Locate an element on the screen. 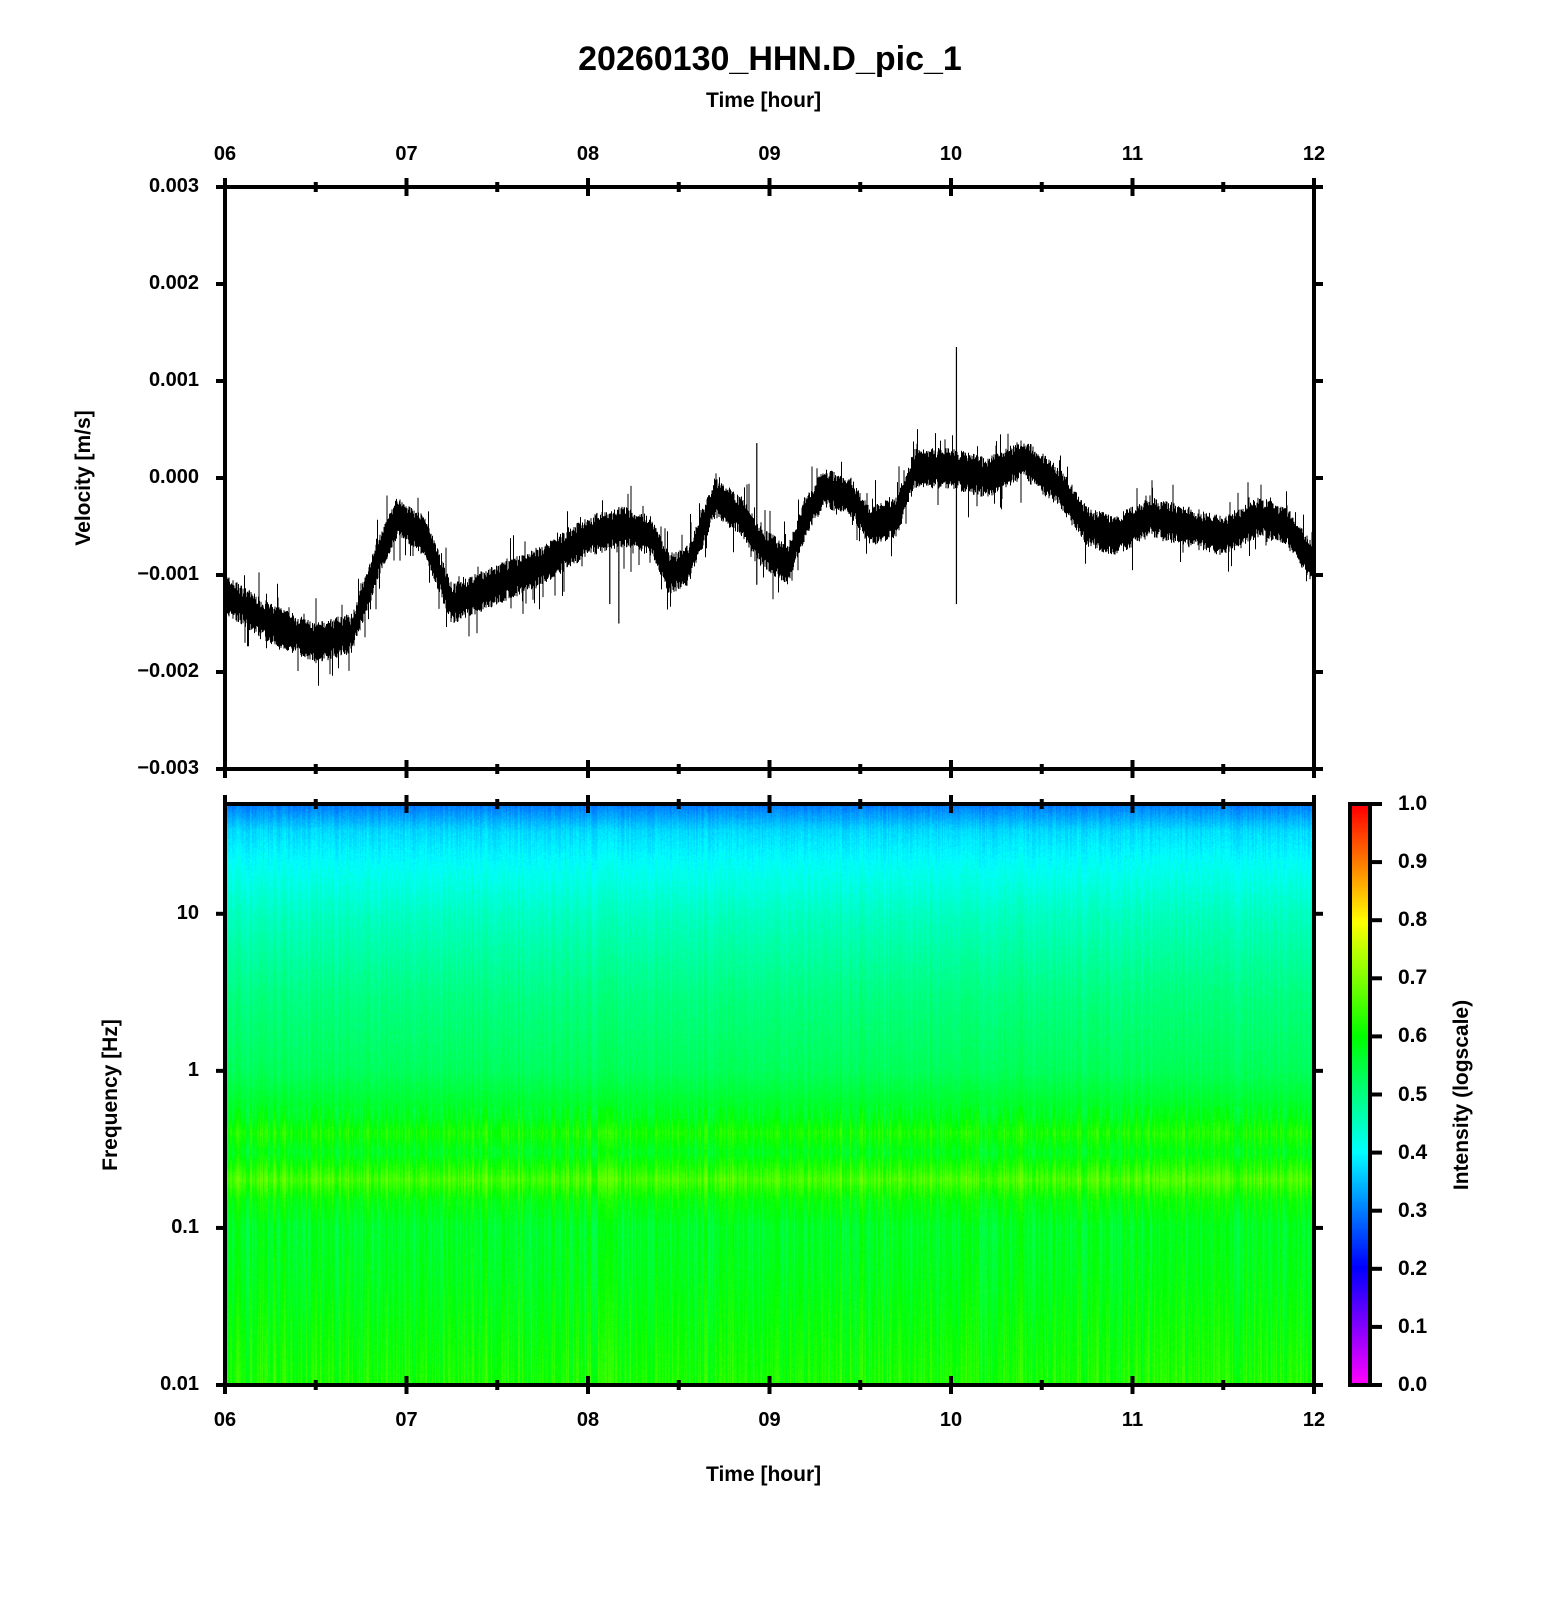 This screenshot has width=1556, height=1600. x-tick-label-top: 08 is located at coordinates (588, 154).